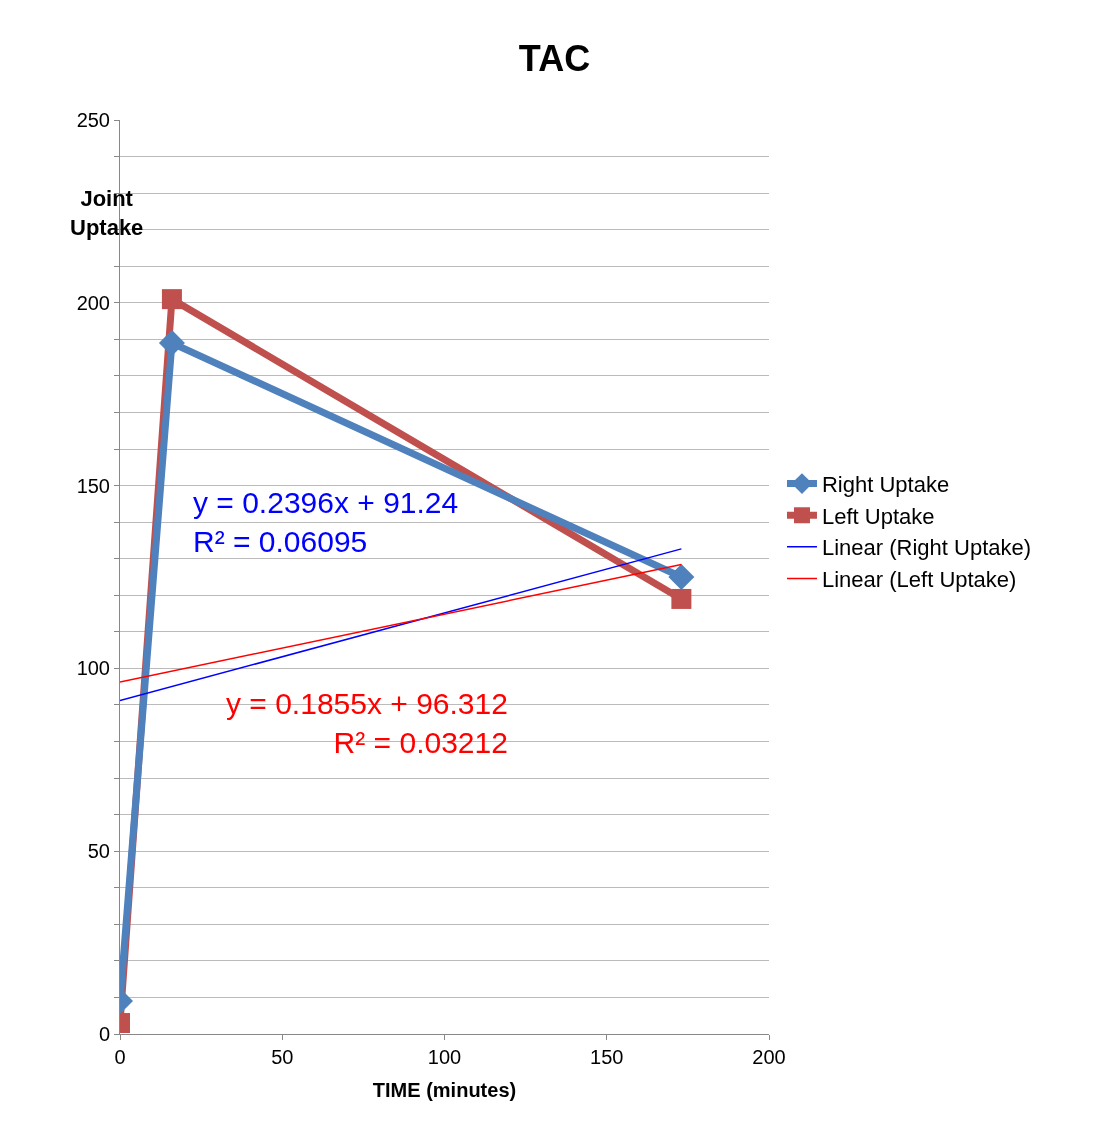 This screenshot has width=1109, height=1144. I want to click on y-tick-label: 200, so click(93, 302).